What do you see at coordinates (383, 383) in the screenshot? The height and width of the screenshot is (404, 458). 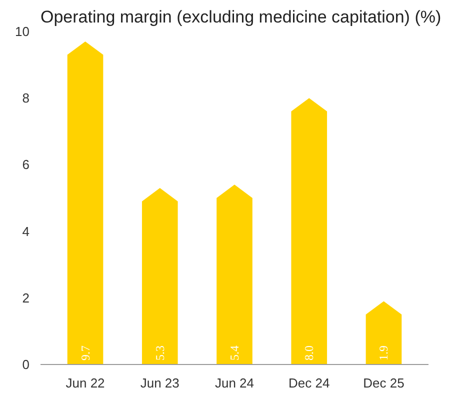 I see `x-tick-label: Dec 25` at bounding box center [383, 383].